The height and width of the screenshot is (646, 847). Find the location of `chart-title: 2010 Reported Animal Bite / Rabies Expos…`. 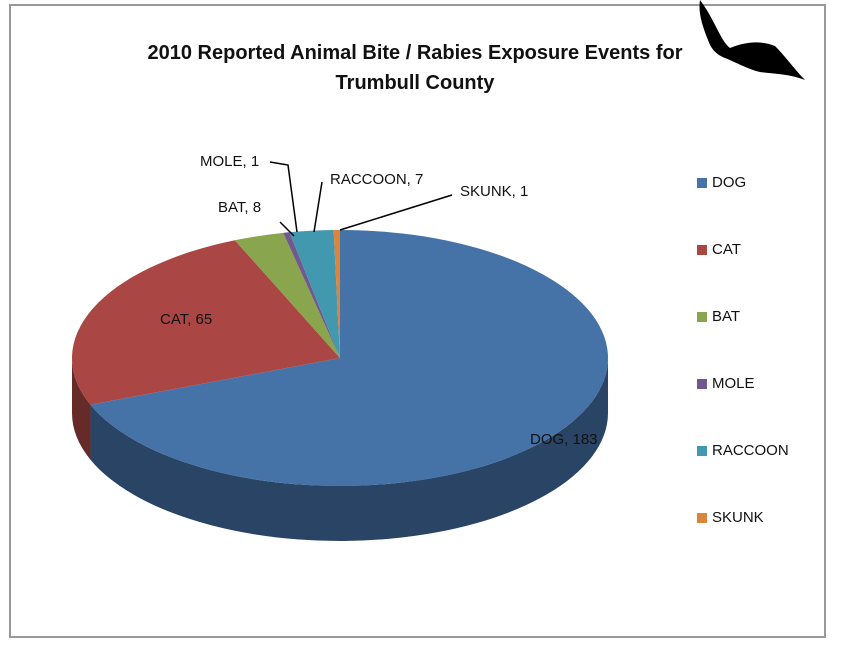

chart-title: 2010 Reported Animal Bite / Rabies Expos… is located at coordinates (415, 68).